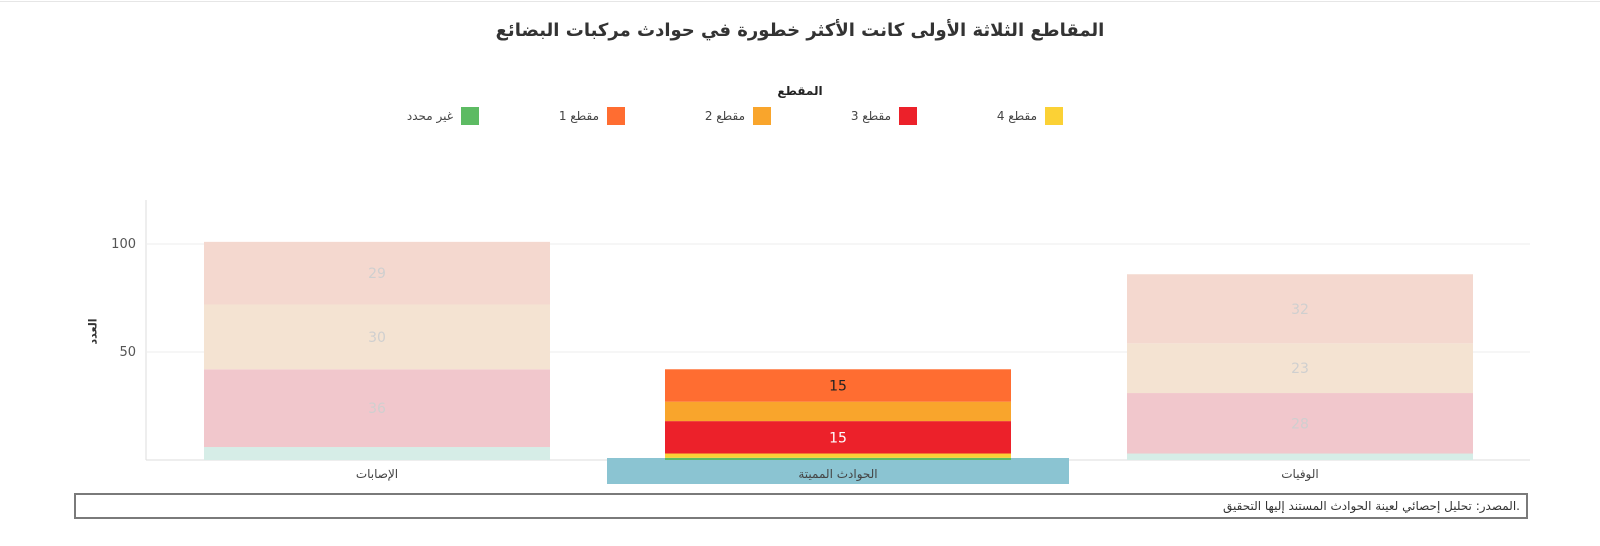  Describe the element at coordinates (870, 116) in the screenshot. I see `legend-label: مقطع 3` at that location.